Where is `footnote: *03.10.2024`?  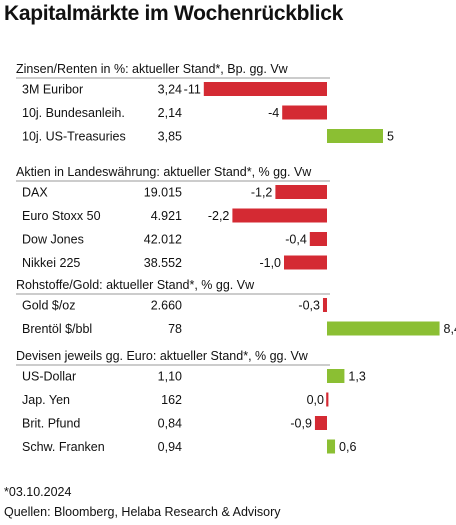
footnote: *03.10.2024 is located at coordinates (38, 492).